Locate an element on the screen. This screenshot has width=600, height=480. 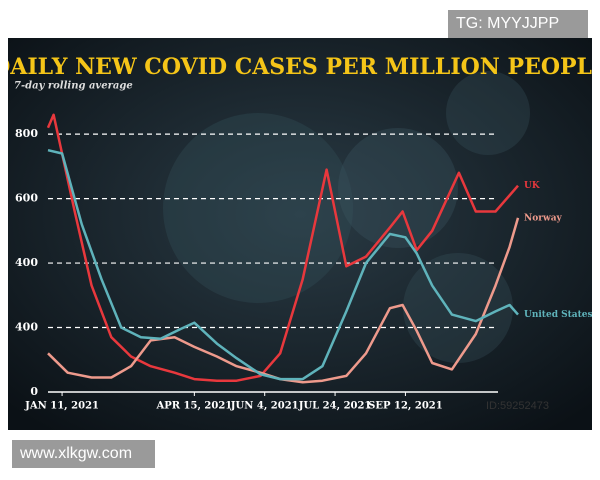
x-tick-label: JAN 11, 2021 is located at coordinates (61, 406).